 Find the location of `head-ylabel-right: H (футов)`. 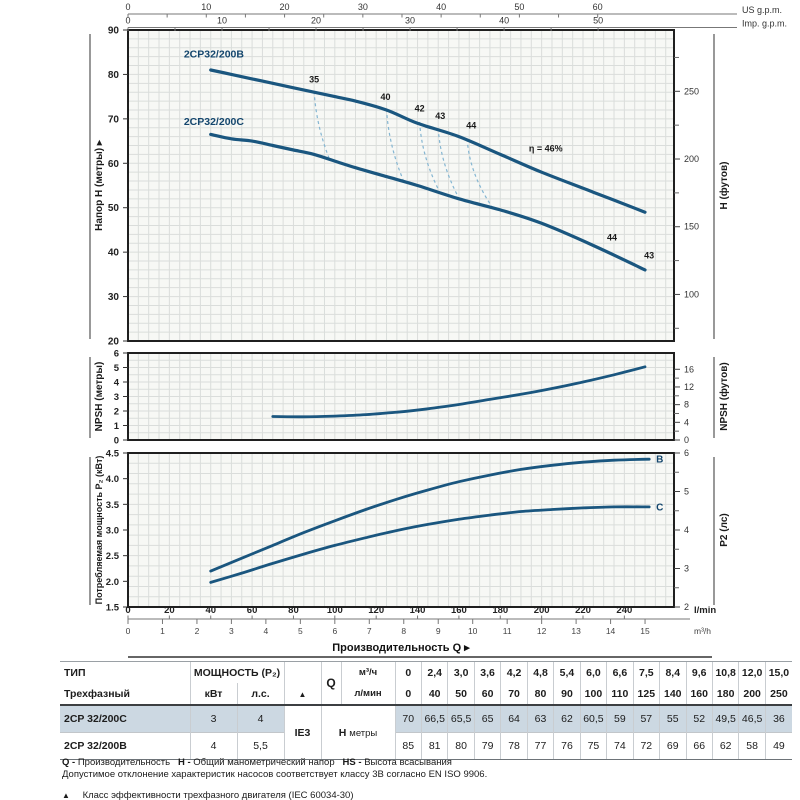

head-ylabel-right: H (футов) is located at coordinates (724, 186).